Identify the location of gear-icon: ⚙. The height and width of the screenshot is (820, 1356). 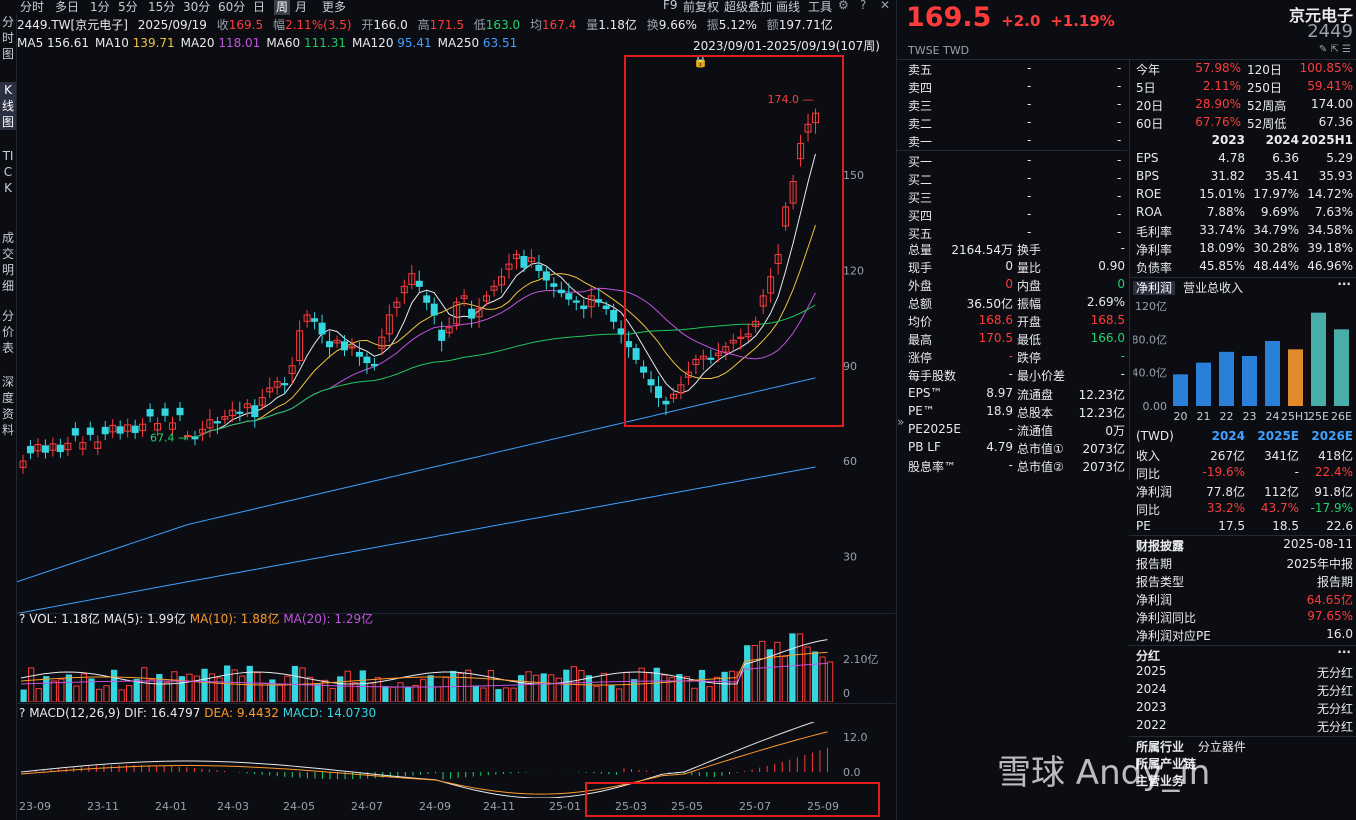
(843, 6).